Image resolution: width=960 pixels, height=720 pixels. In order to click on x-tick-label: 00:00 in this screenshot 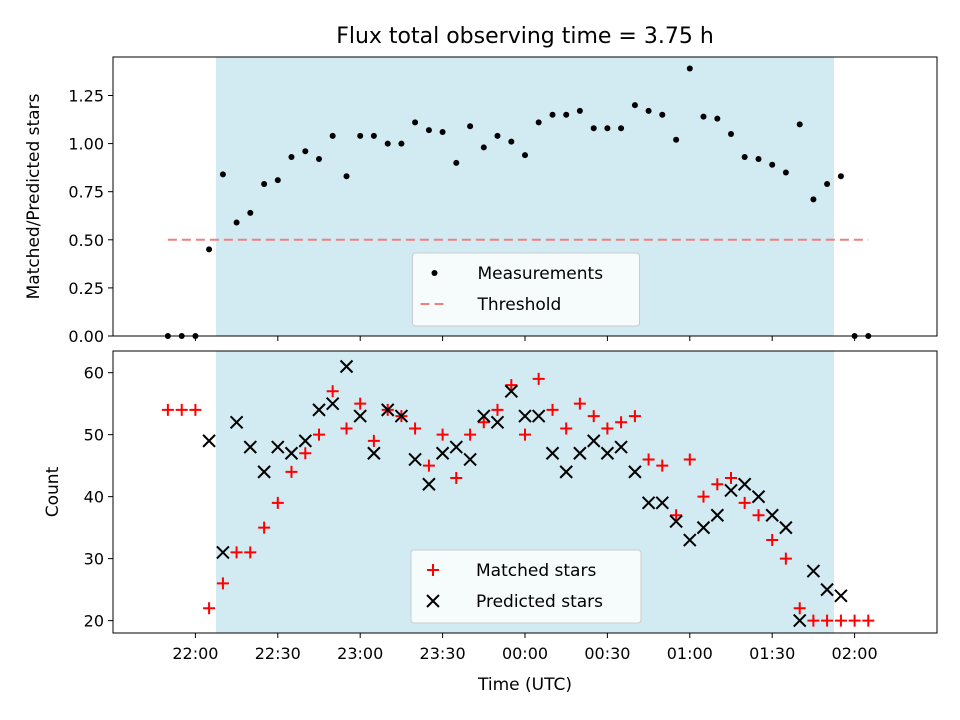, I will do `click(525, 653)`.